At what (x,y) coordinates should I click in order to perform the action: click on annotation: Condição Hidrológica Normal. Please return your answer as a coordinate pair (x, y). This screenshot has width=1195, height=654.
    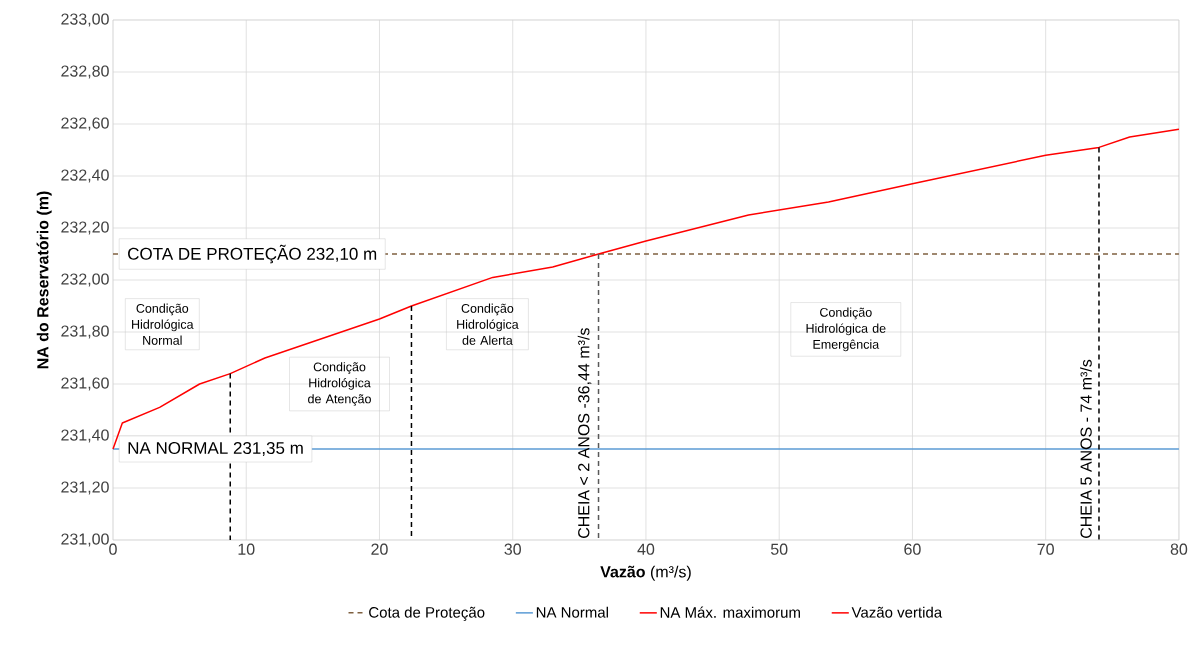
    Looking at the image, I should click on (163, 324).